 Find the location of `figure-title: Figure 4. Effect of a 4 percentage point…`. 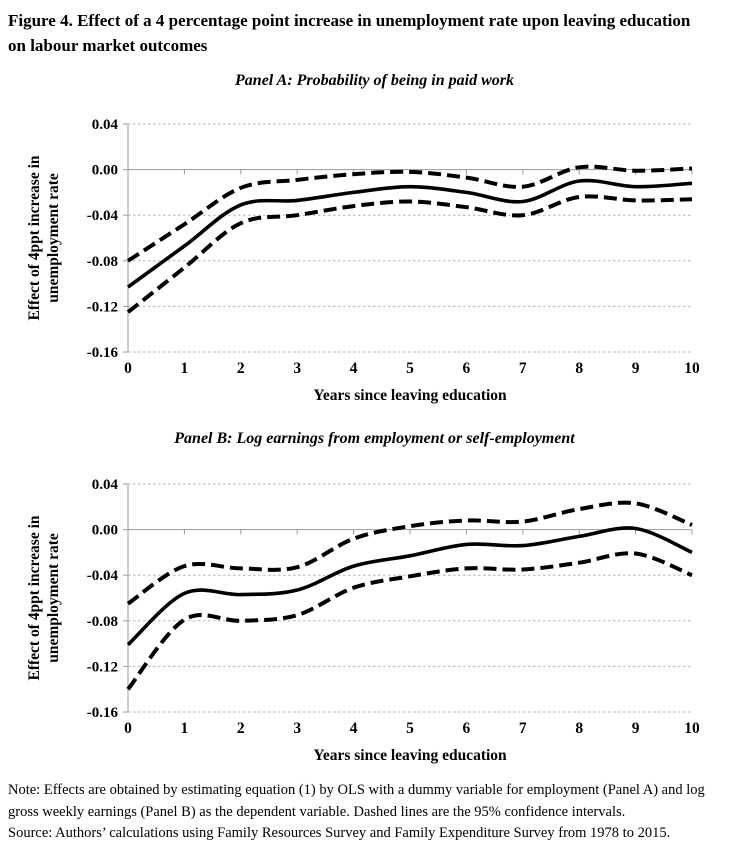

figure-title: Figure 4. Effect of a 4 percentage point… is located at coordinates (374, 29).